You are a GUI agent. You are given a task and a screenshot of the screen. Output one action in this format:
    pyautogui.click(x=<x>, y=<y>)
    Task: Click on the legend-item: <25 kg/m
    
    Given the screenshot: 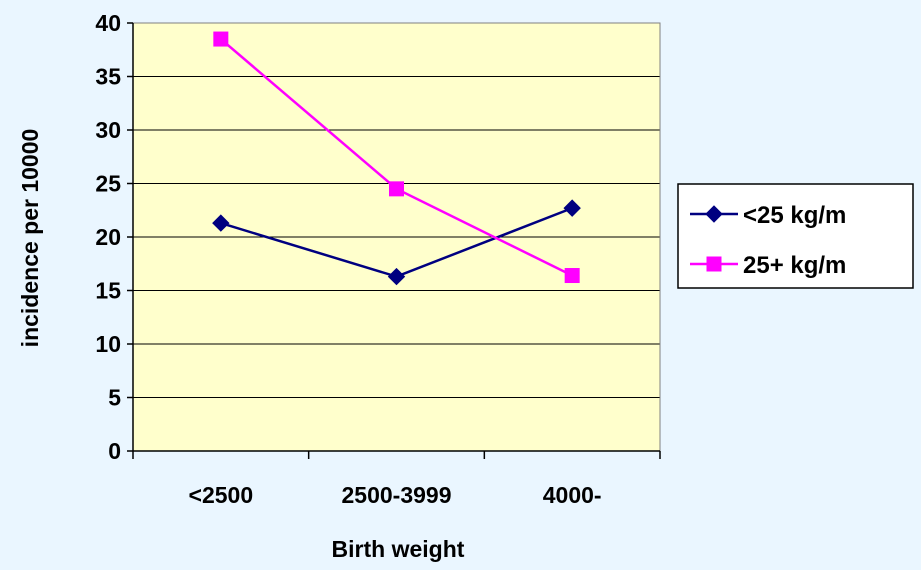 What is the action you would take?
    pyautogui.click(x=768, y=215)
    